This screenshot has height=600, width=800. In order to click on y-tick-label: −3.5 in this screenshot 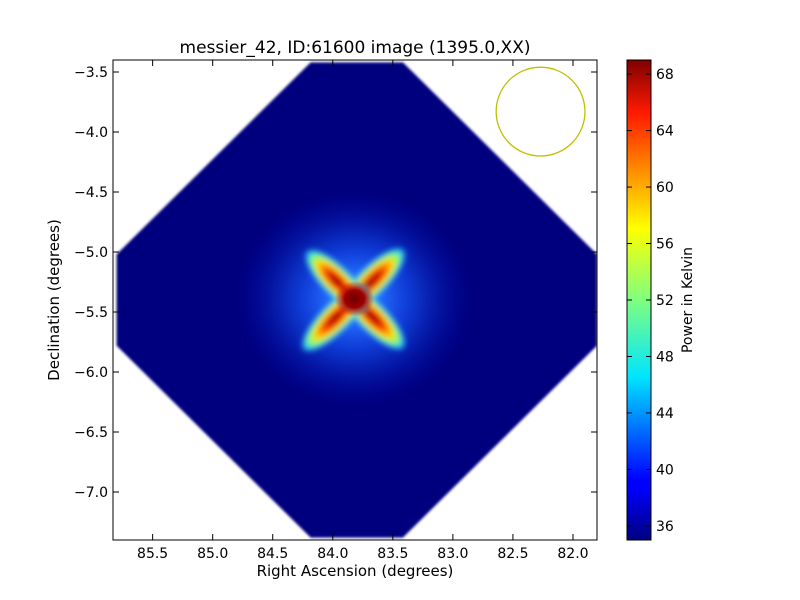, I will do `click(91, 73)`.